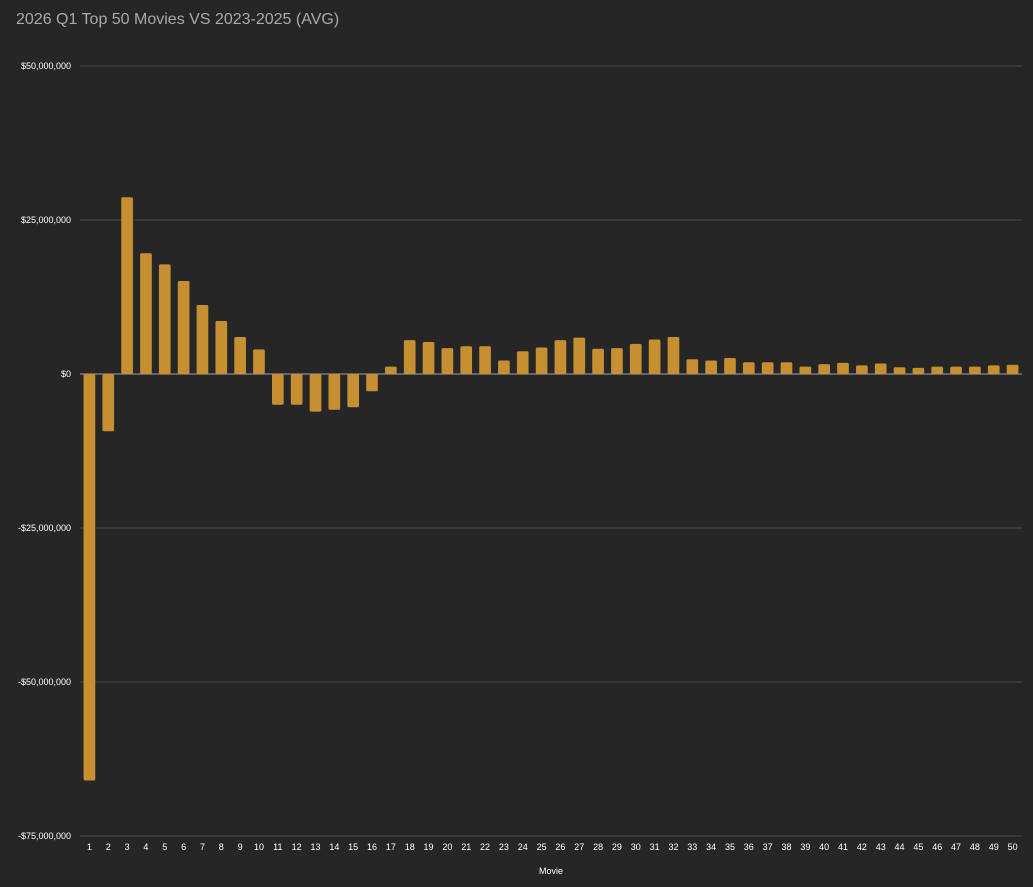 Image resolution: width=1033 pixels, height=887 pixels. Describe the element at coordinates (579, 847) in the screenshot. I see `x-tick-label: 27` at that location.